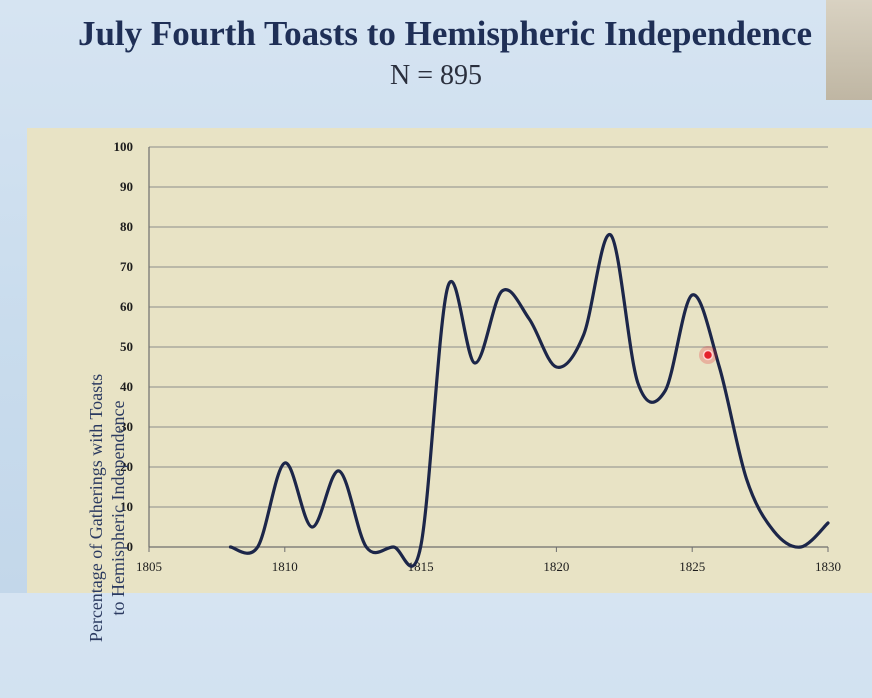 The image size is (872, 698). What do you see at coordinates (849, 50) in the screenshot?
I see `webcam-thumbnail` at bounding box center [849, 50].